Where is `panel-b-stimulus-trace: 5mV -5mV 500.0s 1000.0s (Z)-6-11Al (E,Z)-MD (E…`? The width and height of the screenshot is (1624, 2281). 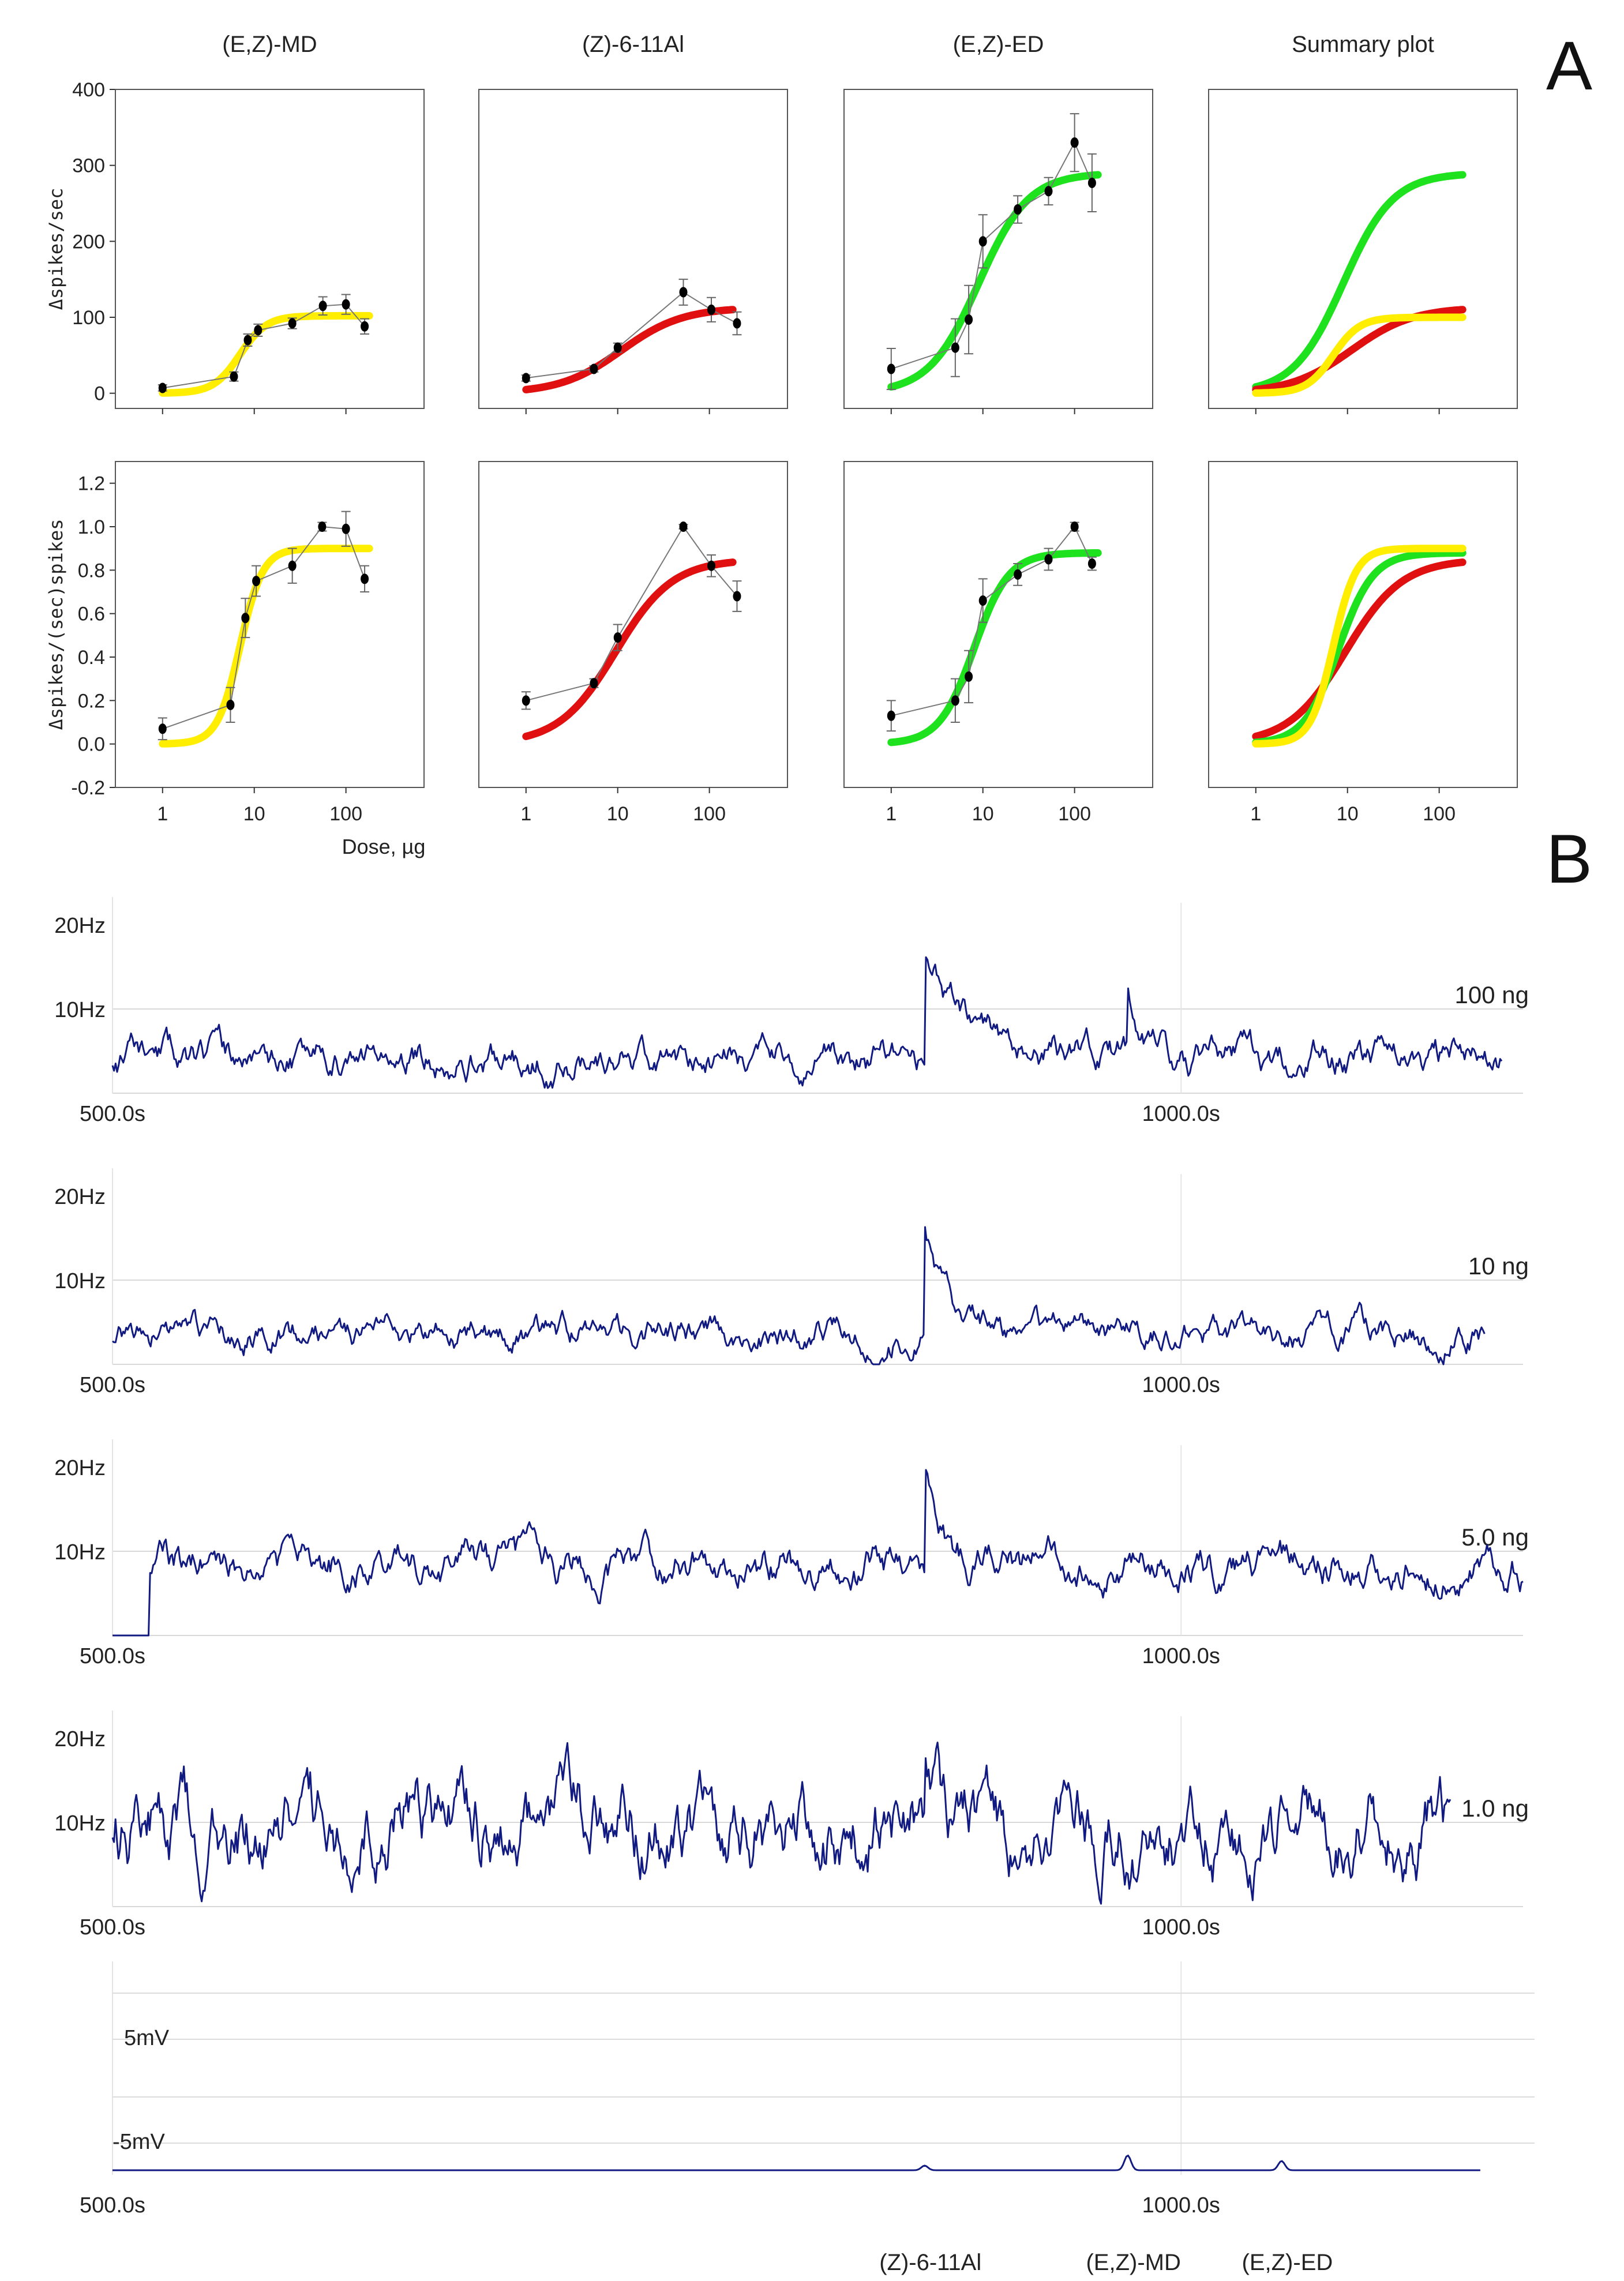
panel-b-stimulus-trace: 5mV -5mV 500.0s 1000.0s (Z)-6-11Al (E,Z)-MD (E… is located at coordinates (808, 2118).